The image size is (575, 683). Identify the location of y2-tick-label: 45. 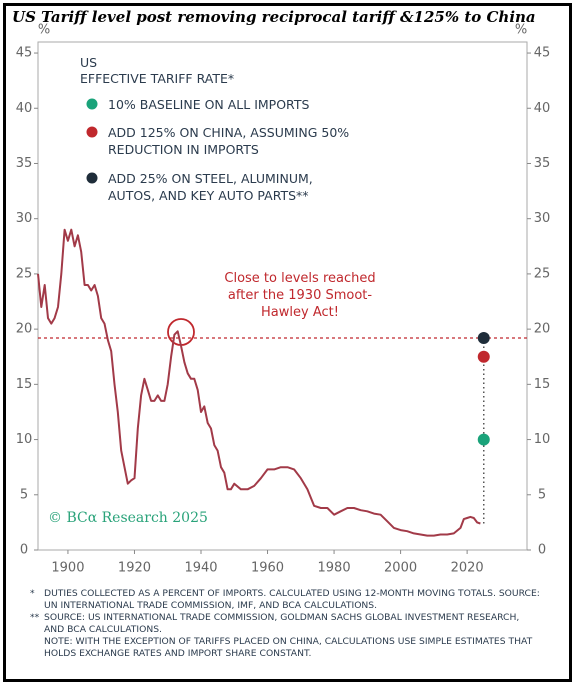
(542, 53).